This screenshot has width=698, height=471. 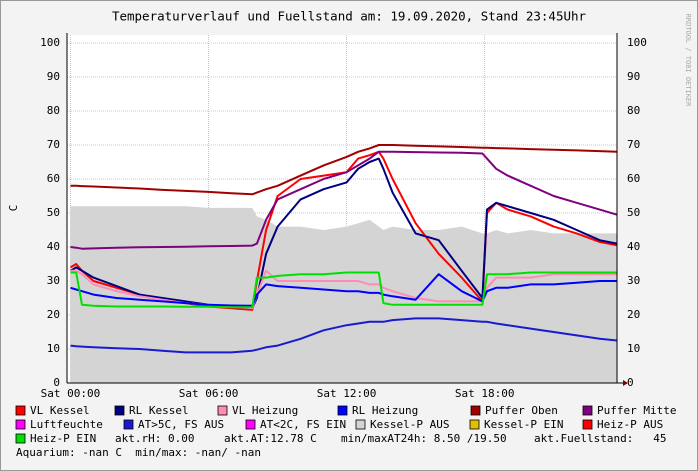 I want to click on info-text: min/maxAT24h: 8.50 /19.50, so click(x=424, y=438).